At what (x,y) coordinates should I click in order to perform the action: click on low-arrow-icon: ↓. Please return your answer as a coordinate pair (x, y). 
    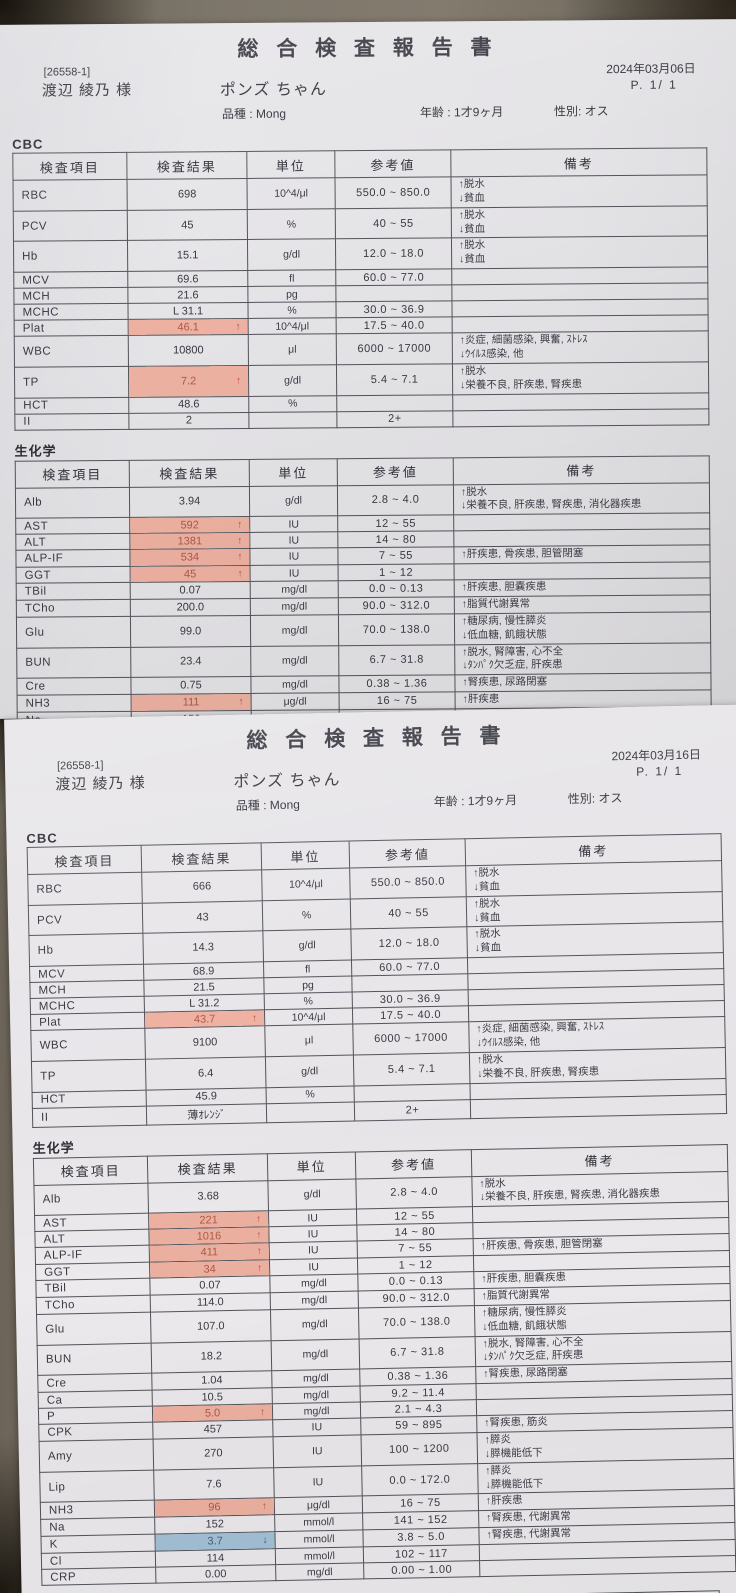
    Looking at the image, I should click on (265, 1540).